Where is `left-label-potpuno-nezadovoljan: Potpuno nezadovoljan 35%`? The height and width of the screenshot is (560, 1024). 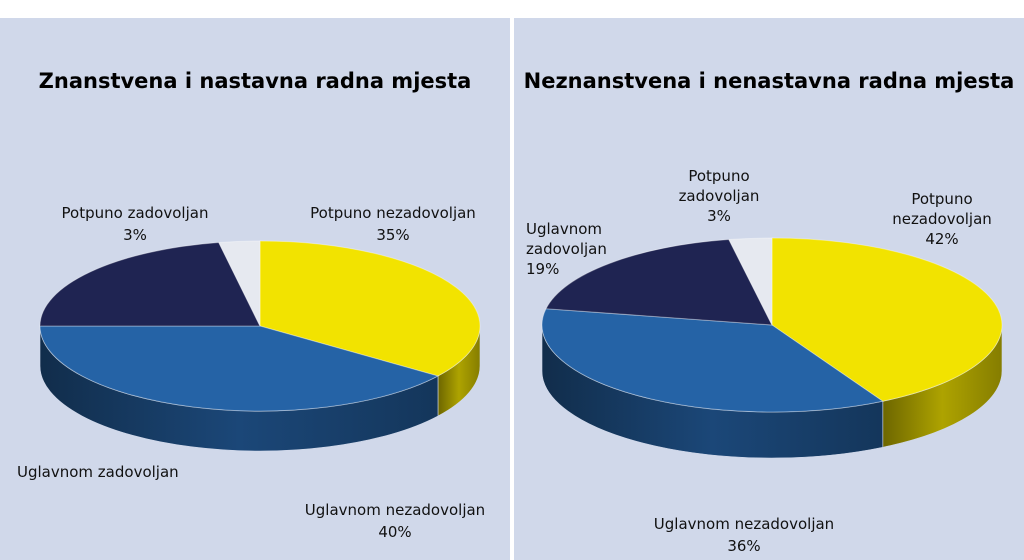 left-label-potpuno-nezadovoljan: Potpuno nezadovoljan 35% is located at coordinates (393, 224).